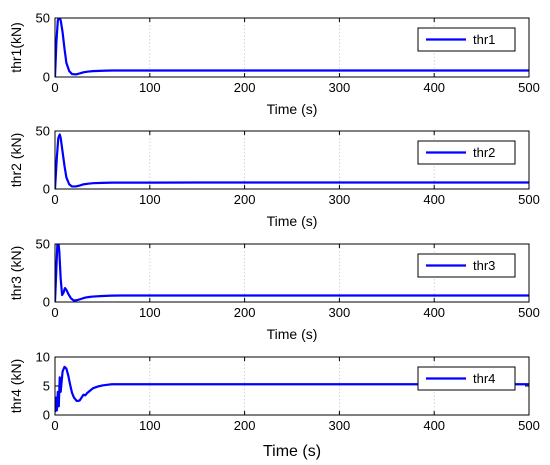 This screenshot has height=465, width=550. I want to click on y-axis-label: thr2 (kN), so click(16, 160).